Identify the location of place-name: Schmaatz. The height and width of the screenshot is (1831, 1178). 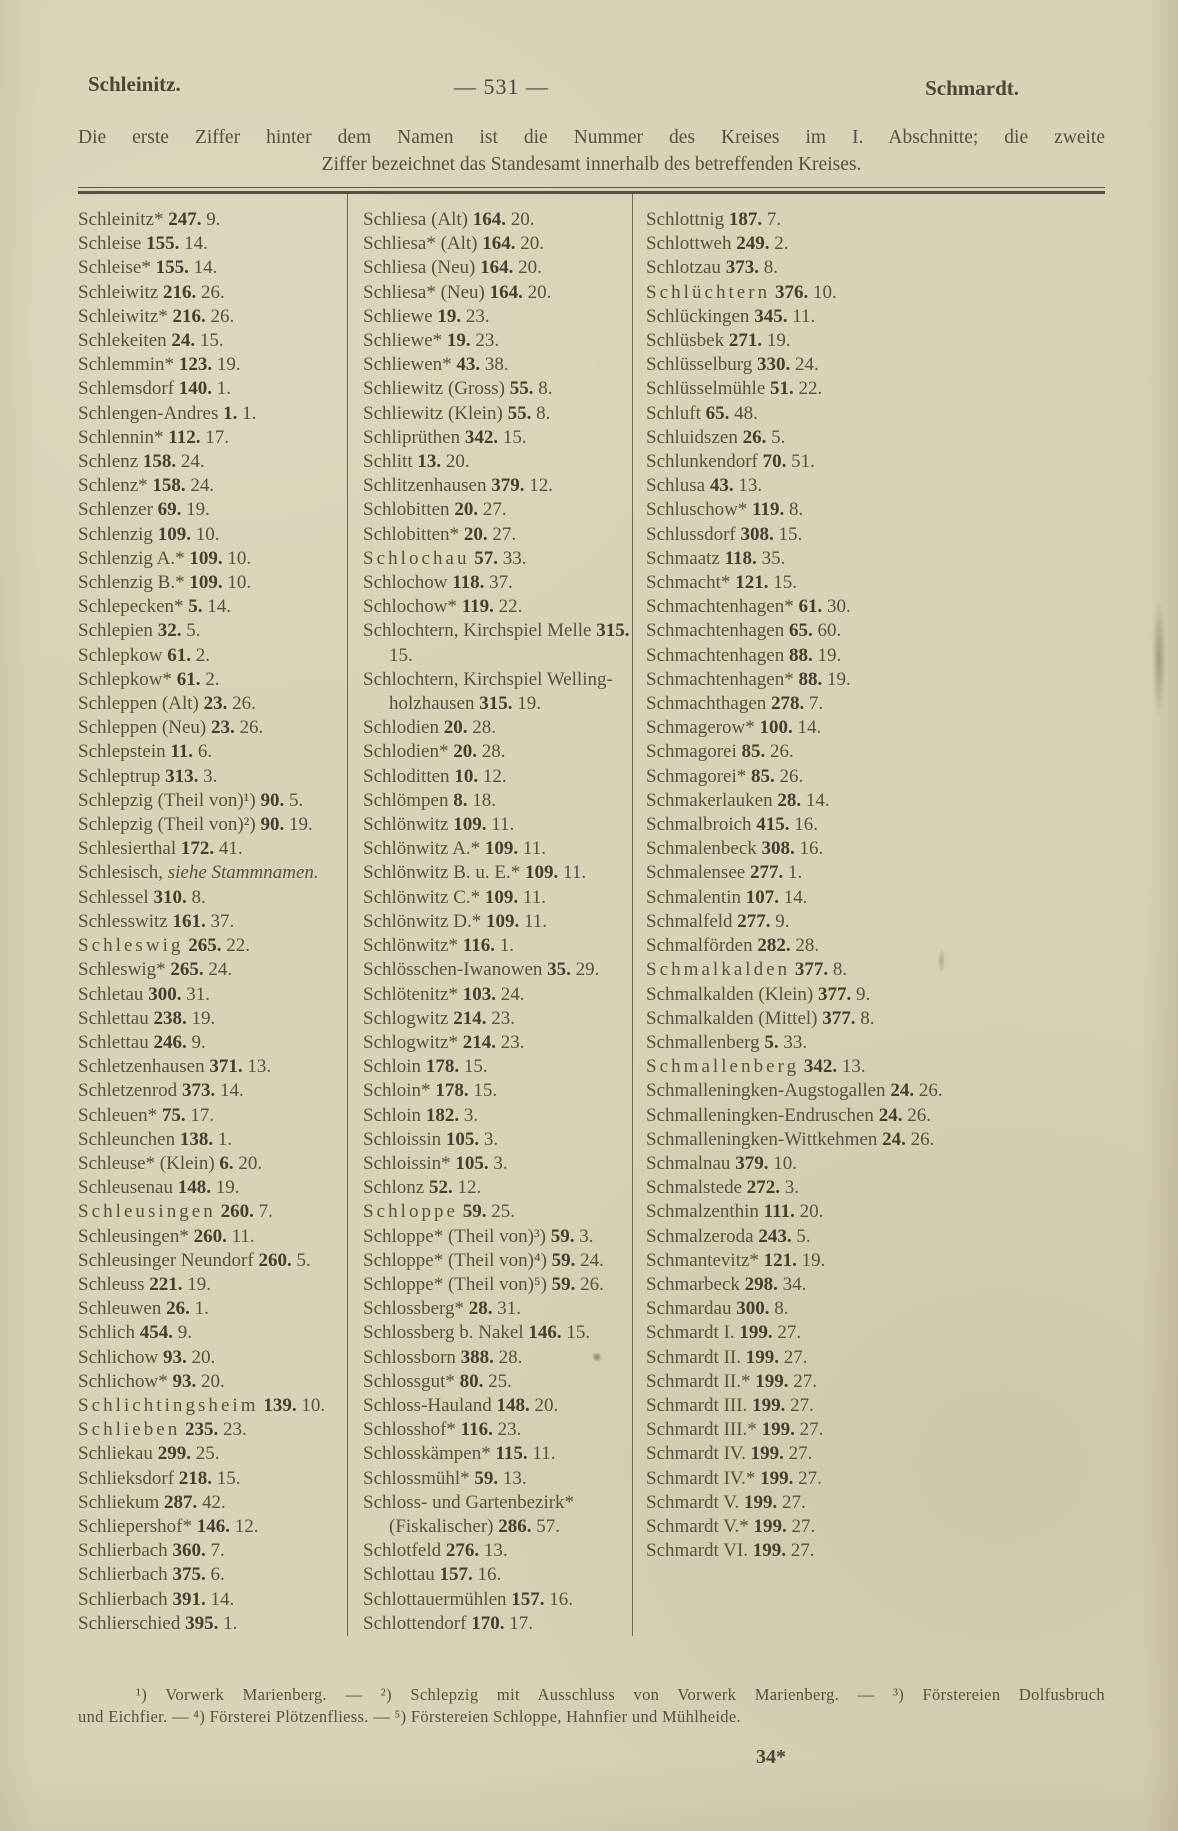
(683, 558).